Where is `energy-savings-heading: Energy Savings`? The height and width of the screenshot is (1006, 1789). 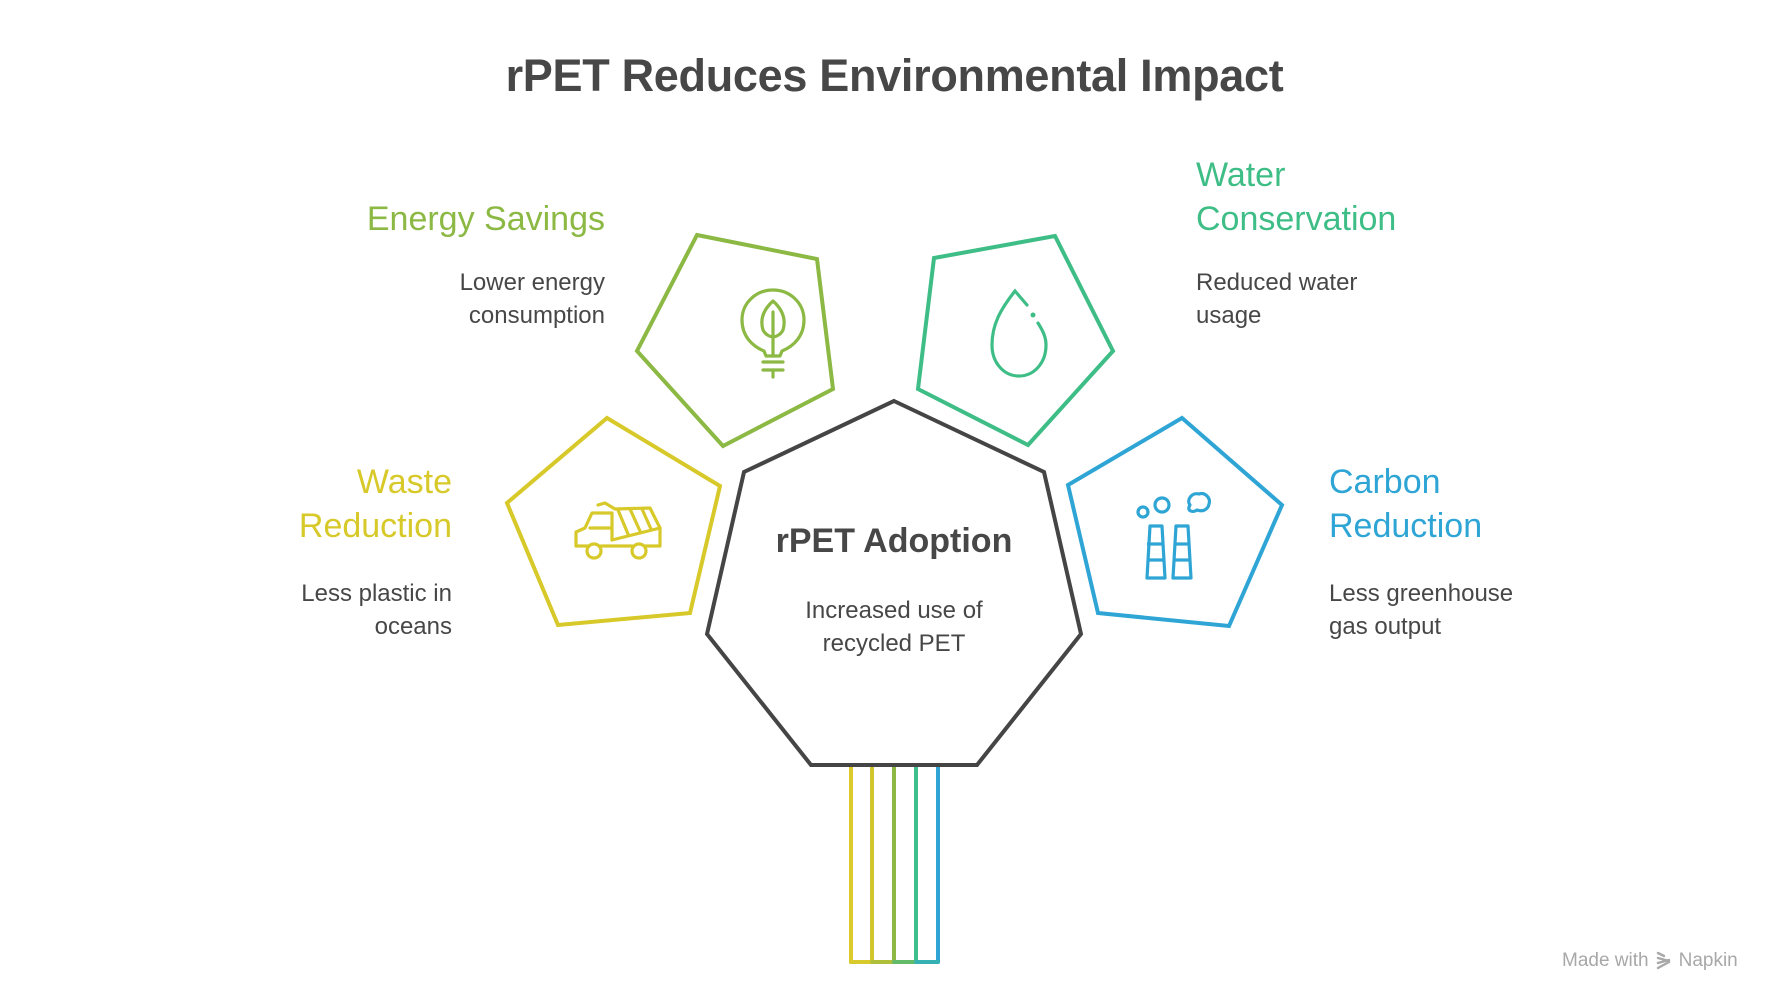 energy-savings-heading: Energy Savings is located at coordinates (455, 219).